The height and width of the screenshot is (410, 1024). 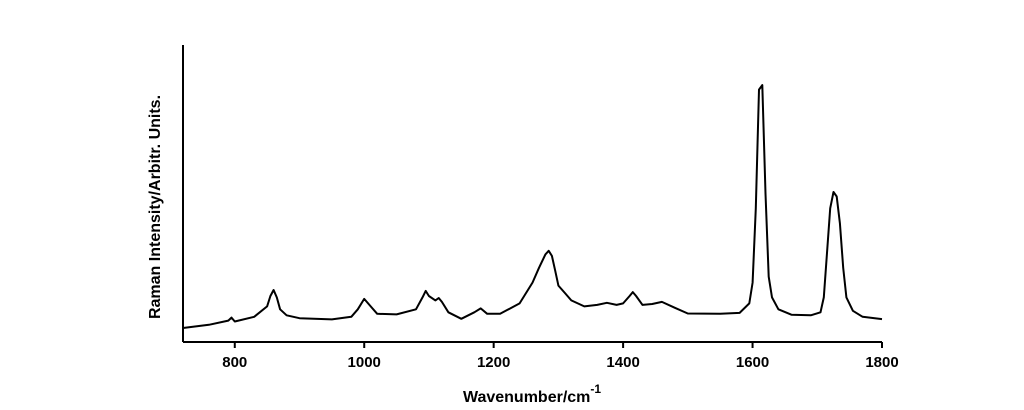 What do you see at coordinates (595, 389) in the screenshot?
I see `x-axis-title-superscript: -1` at bounding box center [595, 389].